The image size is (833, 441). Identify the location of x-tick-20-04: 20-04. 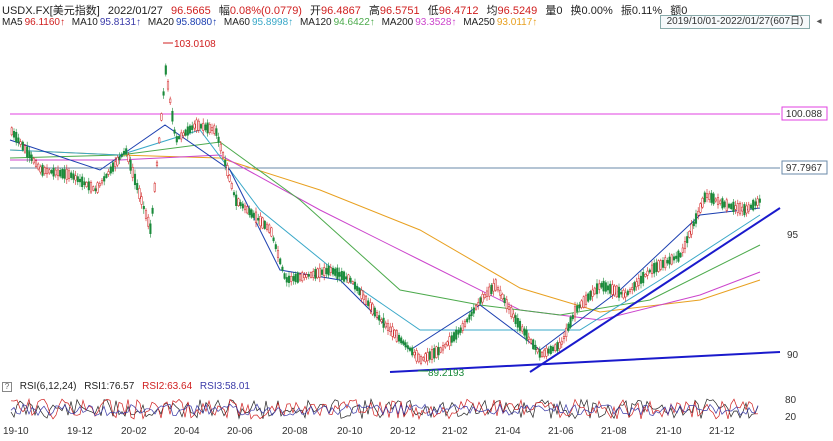
(187, 431).